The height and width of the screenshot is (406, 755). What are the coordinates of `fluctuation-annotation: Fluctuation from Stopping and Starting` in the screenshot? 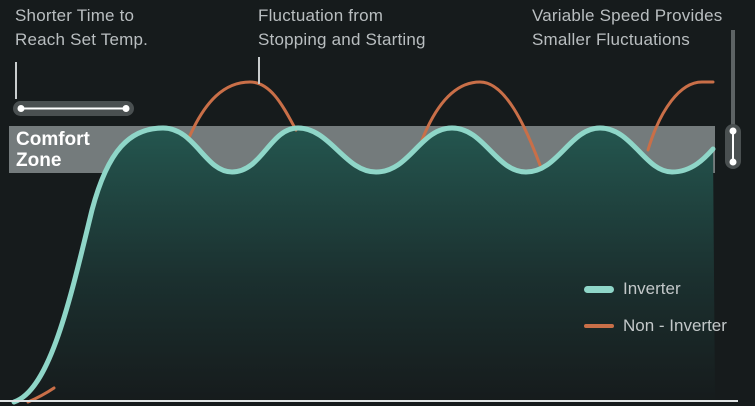 It's located at (342, 28).